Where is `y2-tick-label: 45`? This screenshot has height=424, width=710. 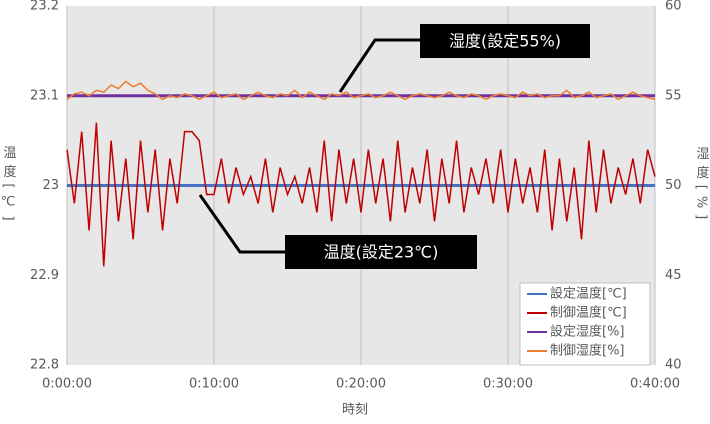
y2-tick-label: 45 is located at coordinates (673, 275).